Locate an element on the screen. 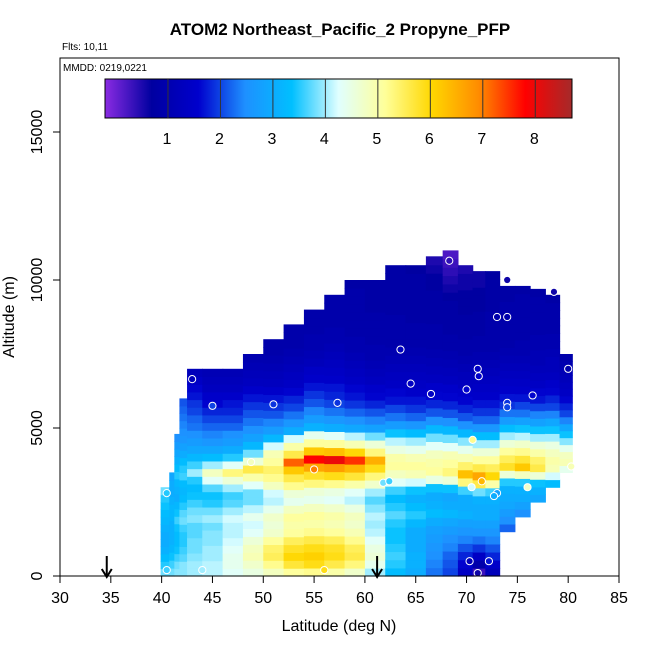  colorbar-tick-label: 2 is located at coordinates (219, 139).